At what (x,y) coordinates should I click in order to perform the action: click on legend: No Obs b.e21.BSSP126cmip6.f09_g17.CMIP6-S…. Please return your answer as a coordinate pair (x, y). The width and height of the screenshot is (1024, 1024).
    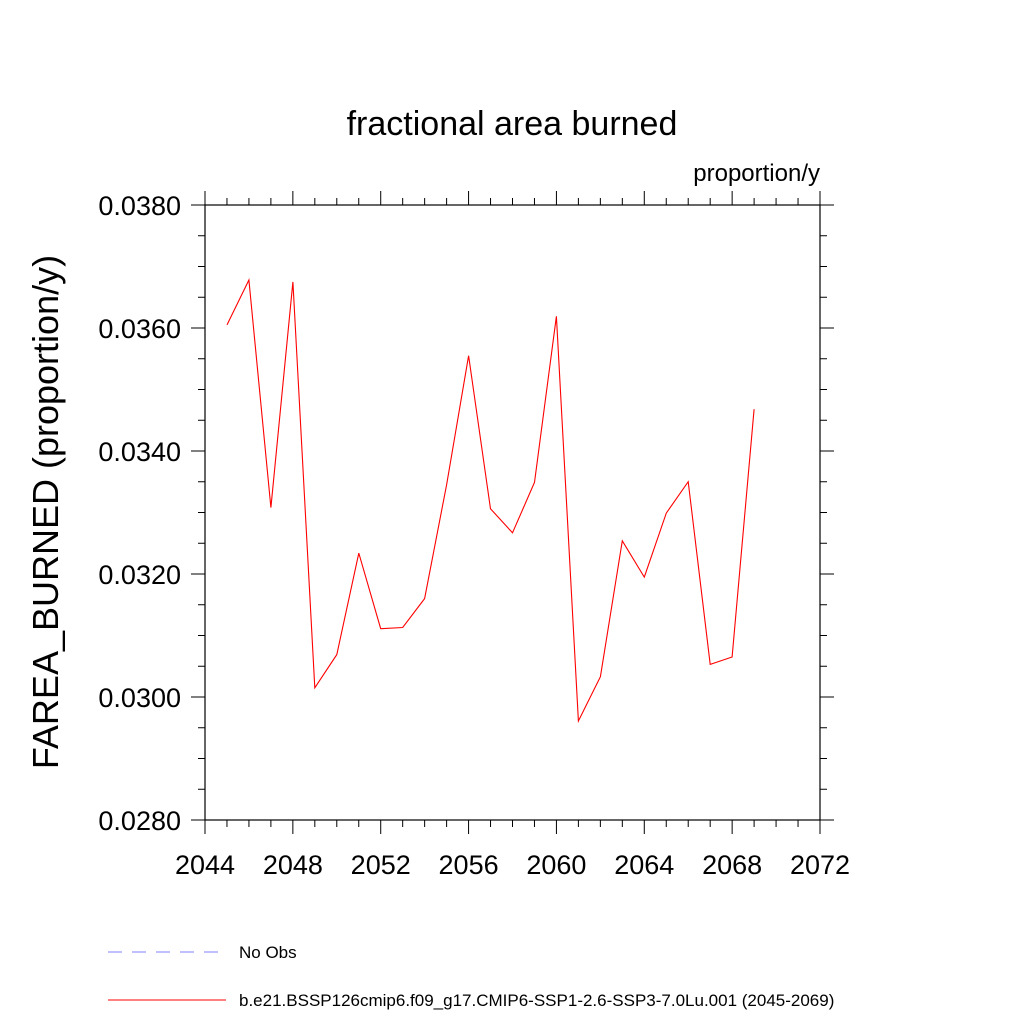
    Looking at the image, I should click on (471, 976).